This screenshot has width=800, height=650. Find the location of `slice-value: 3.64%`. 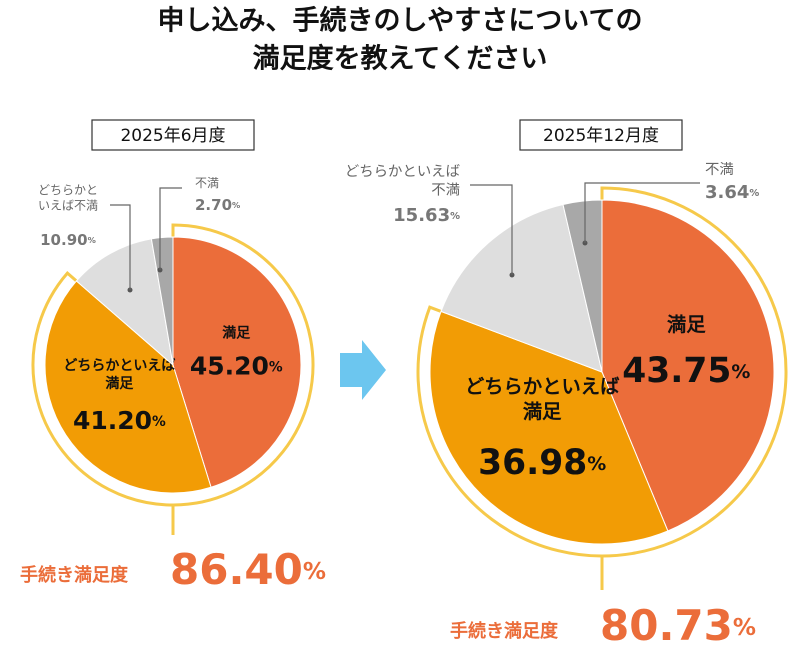

slice-value: 3.64% is located at coordinates (732, 192).